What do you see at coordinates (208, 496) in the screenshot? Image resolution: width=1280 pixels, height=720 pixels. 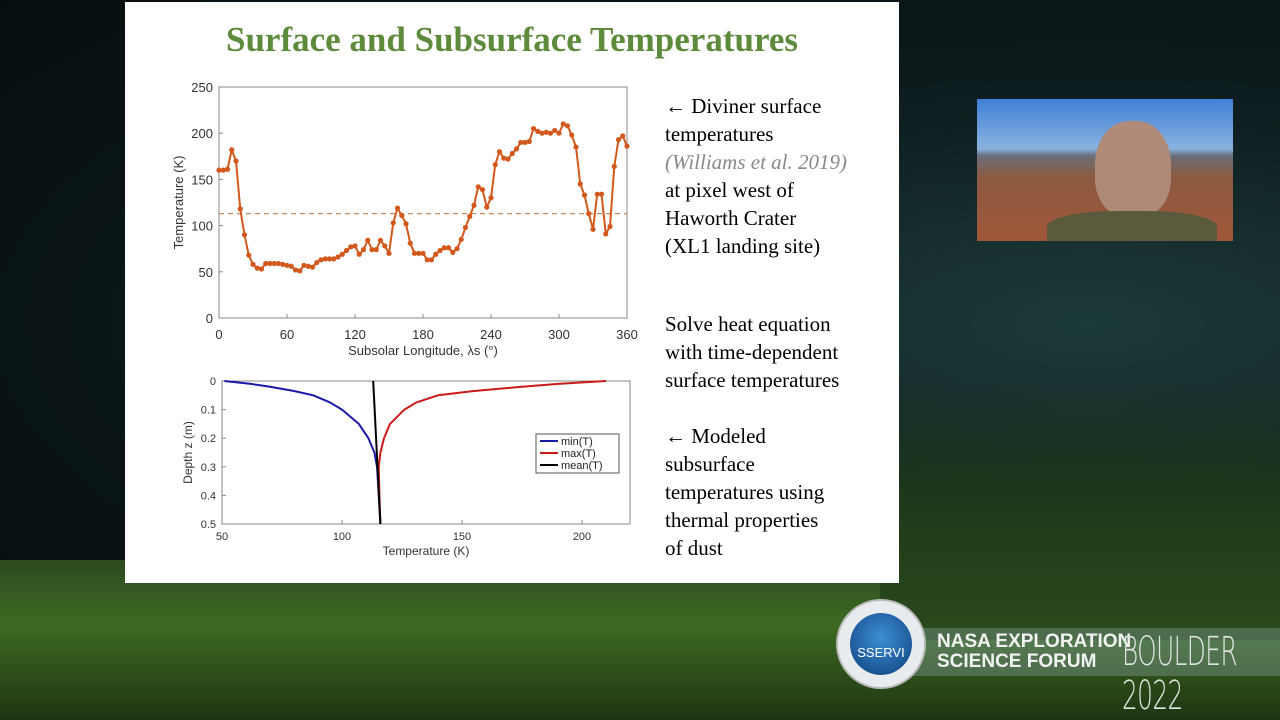 I see `y-tick-label: 0.4` at bounding box center [208, 496].